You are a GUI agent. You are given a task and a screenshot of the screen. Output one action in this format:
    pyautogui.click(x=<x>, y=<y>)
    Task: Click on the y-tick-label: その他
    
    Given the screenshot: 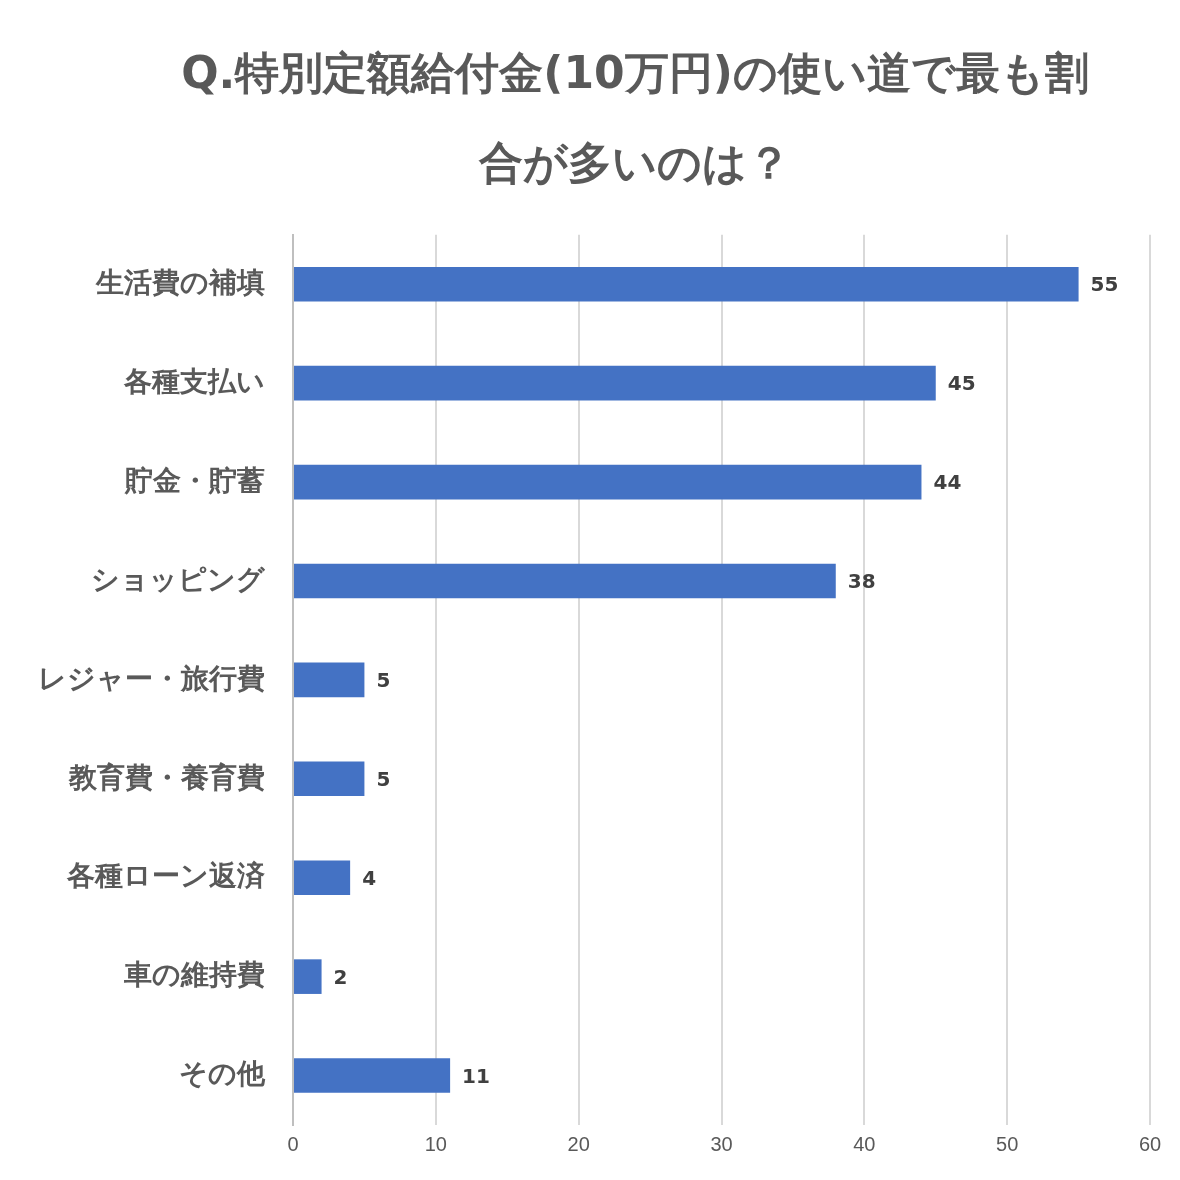 What is the action you would take?
    pyautogui.click(x=222, y=1074)
    